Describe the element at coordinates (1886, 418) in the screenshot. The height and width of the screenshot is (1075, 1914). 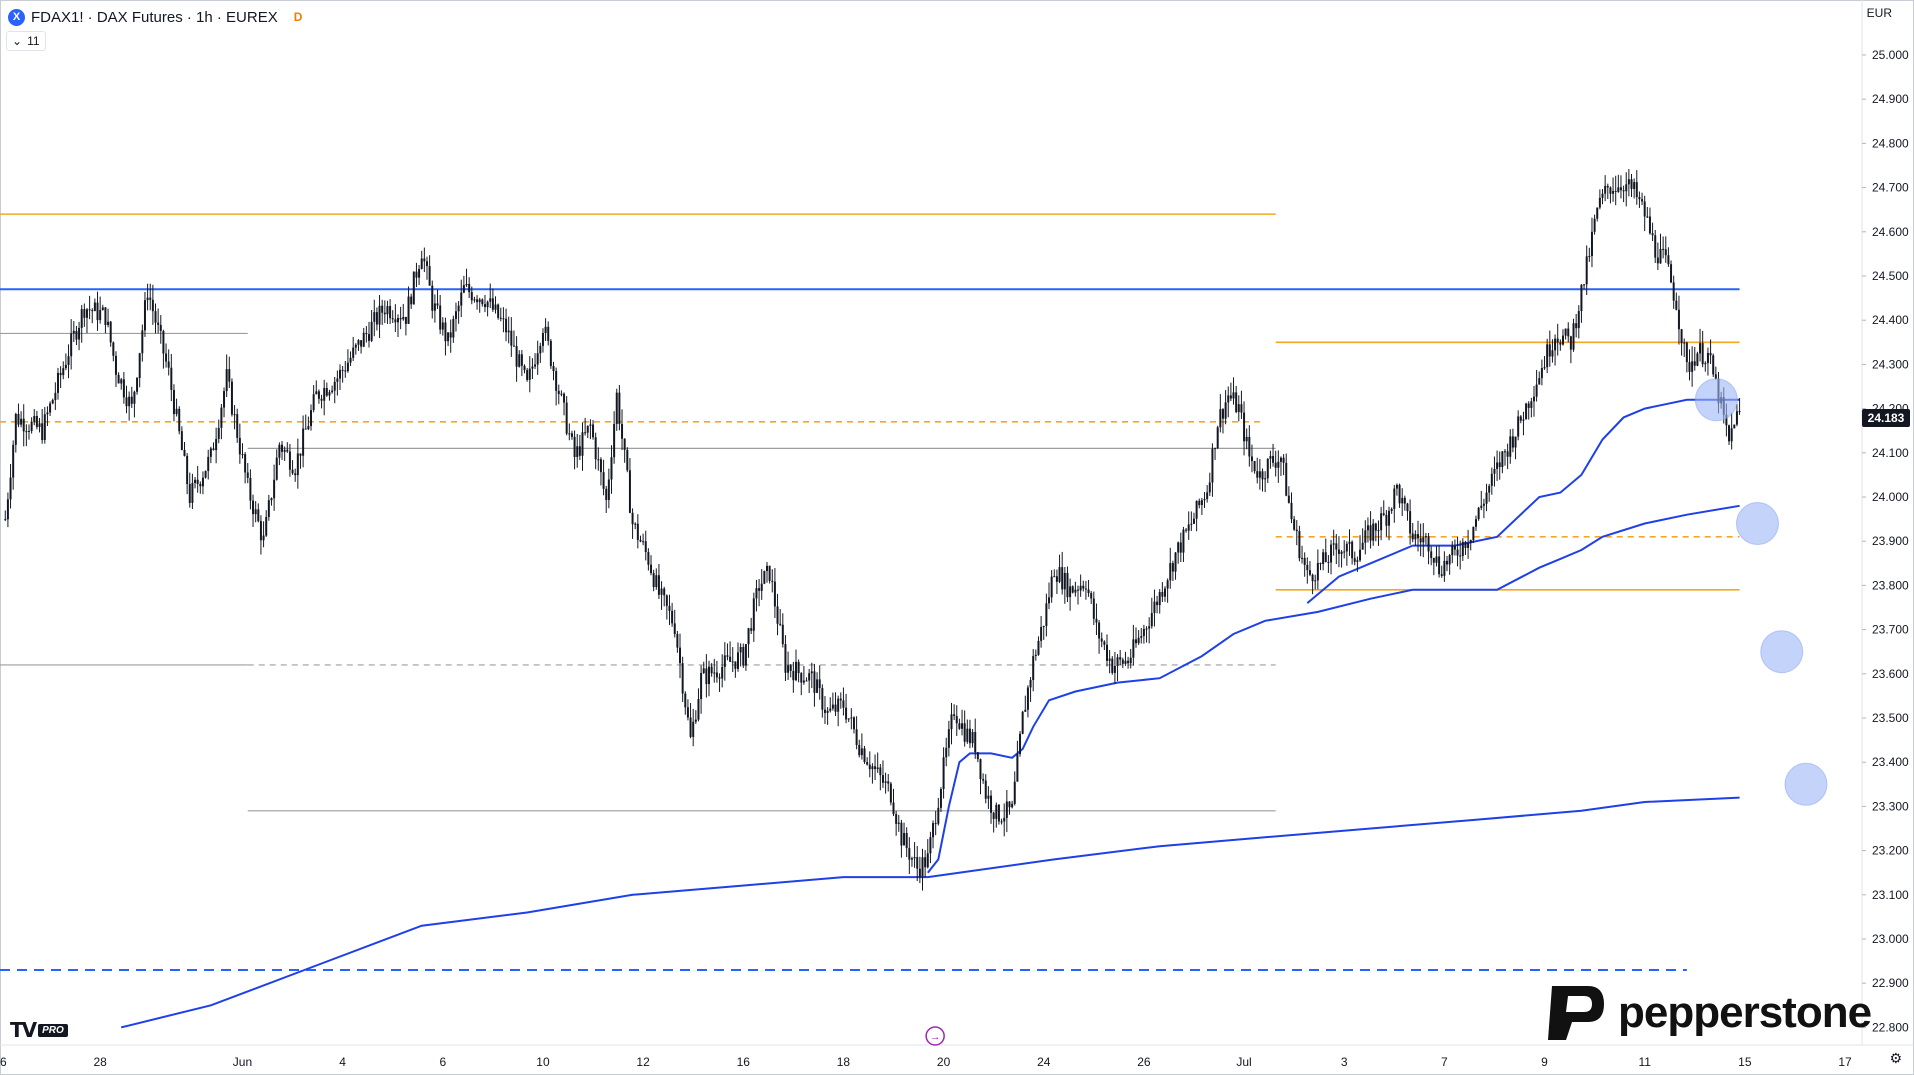
I see `current-price-tag: 24.183` at that location.